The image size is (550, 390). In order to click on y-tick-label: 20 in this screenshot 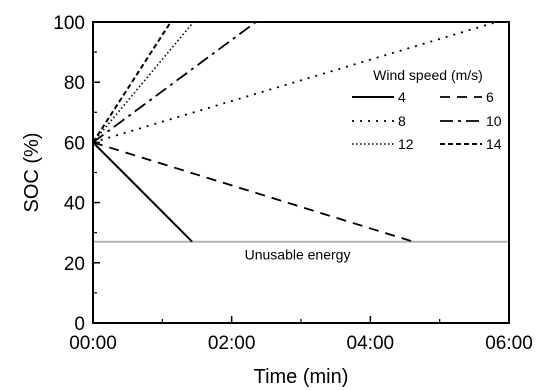, I will do `click(74, 264)`.